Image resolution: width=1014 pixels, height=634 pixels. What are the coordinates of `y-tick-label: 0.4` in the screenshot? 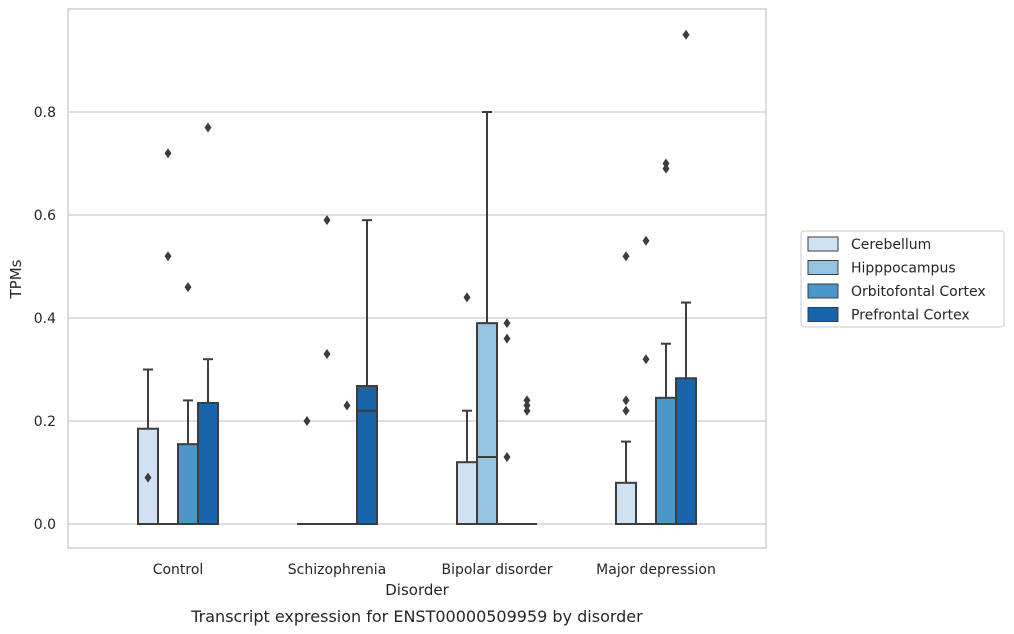 It's located at (45, 319).